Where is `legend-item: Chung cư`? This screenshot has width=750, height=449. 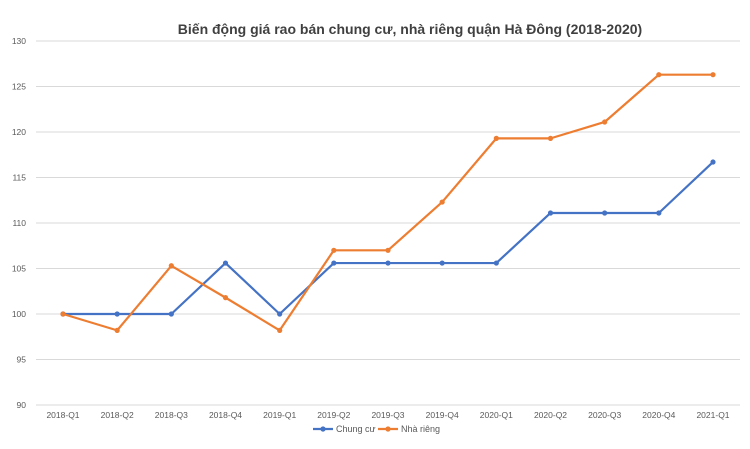 legend-item: Chung cư is located at coordinates (344, 429).